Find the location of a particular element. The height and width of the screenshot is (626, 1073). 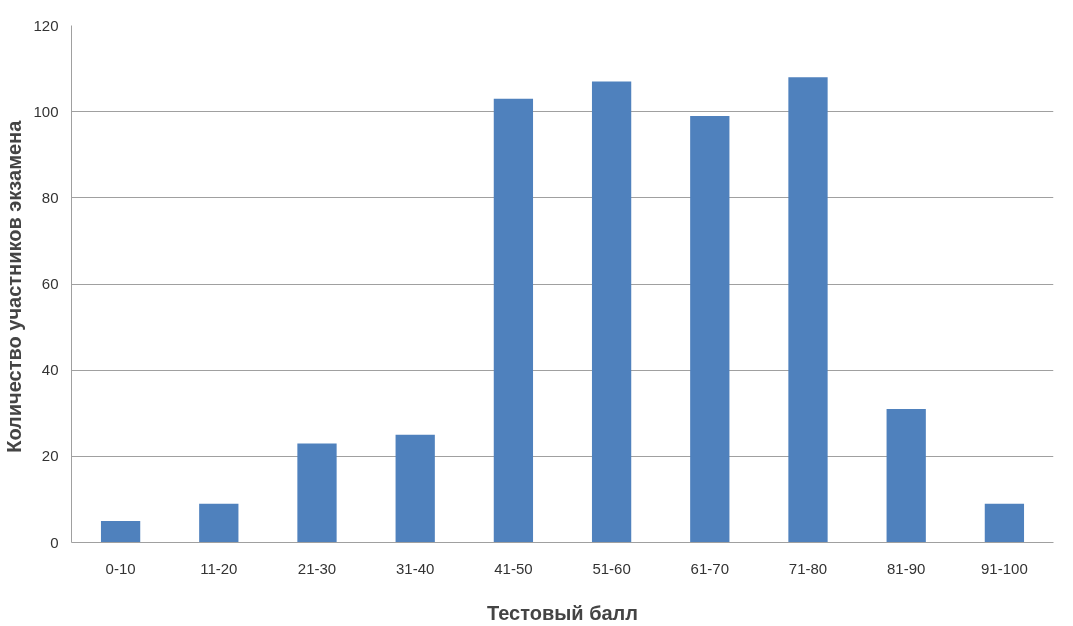

x-tick-label: 71-80 is located at coordinates (808, 568).